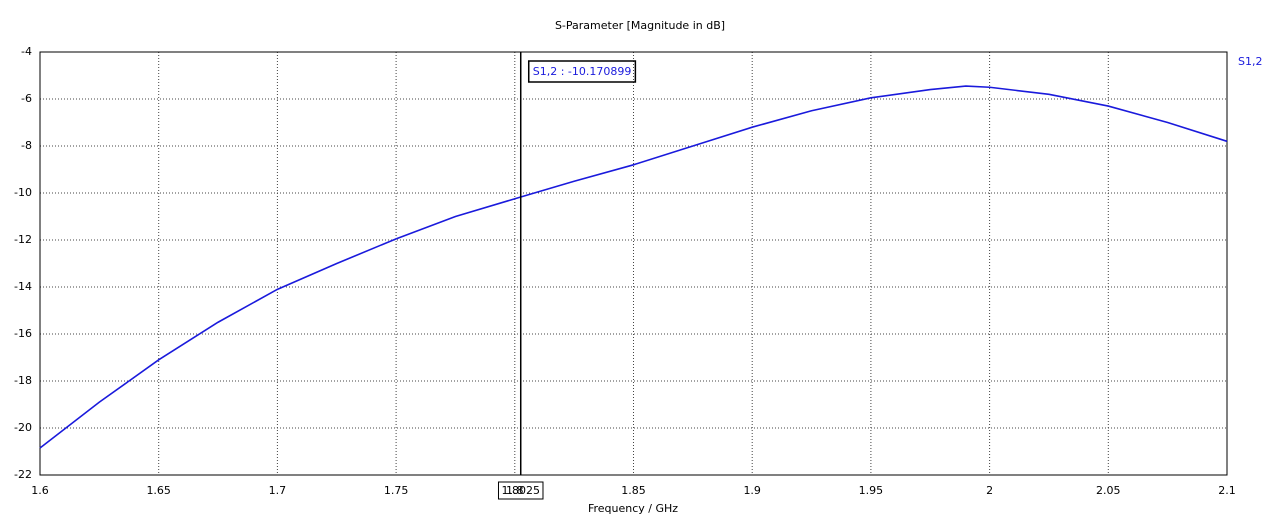 This screenshot has width=1280, height=520. I want to click on y-tick-label: -16, so click(23, 333).